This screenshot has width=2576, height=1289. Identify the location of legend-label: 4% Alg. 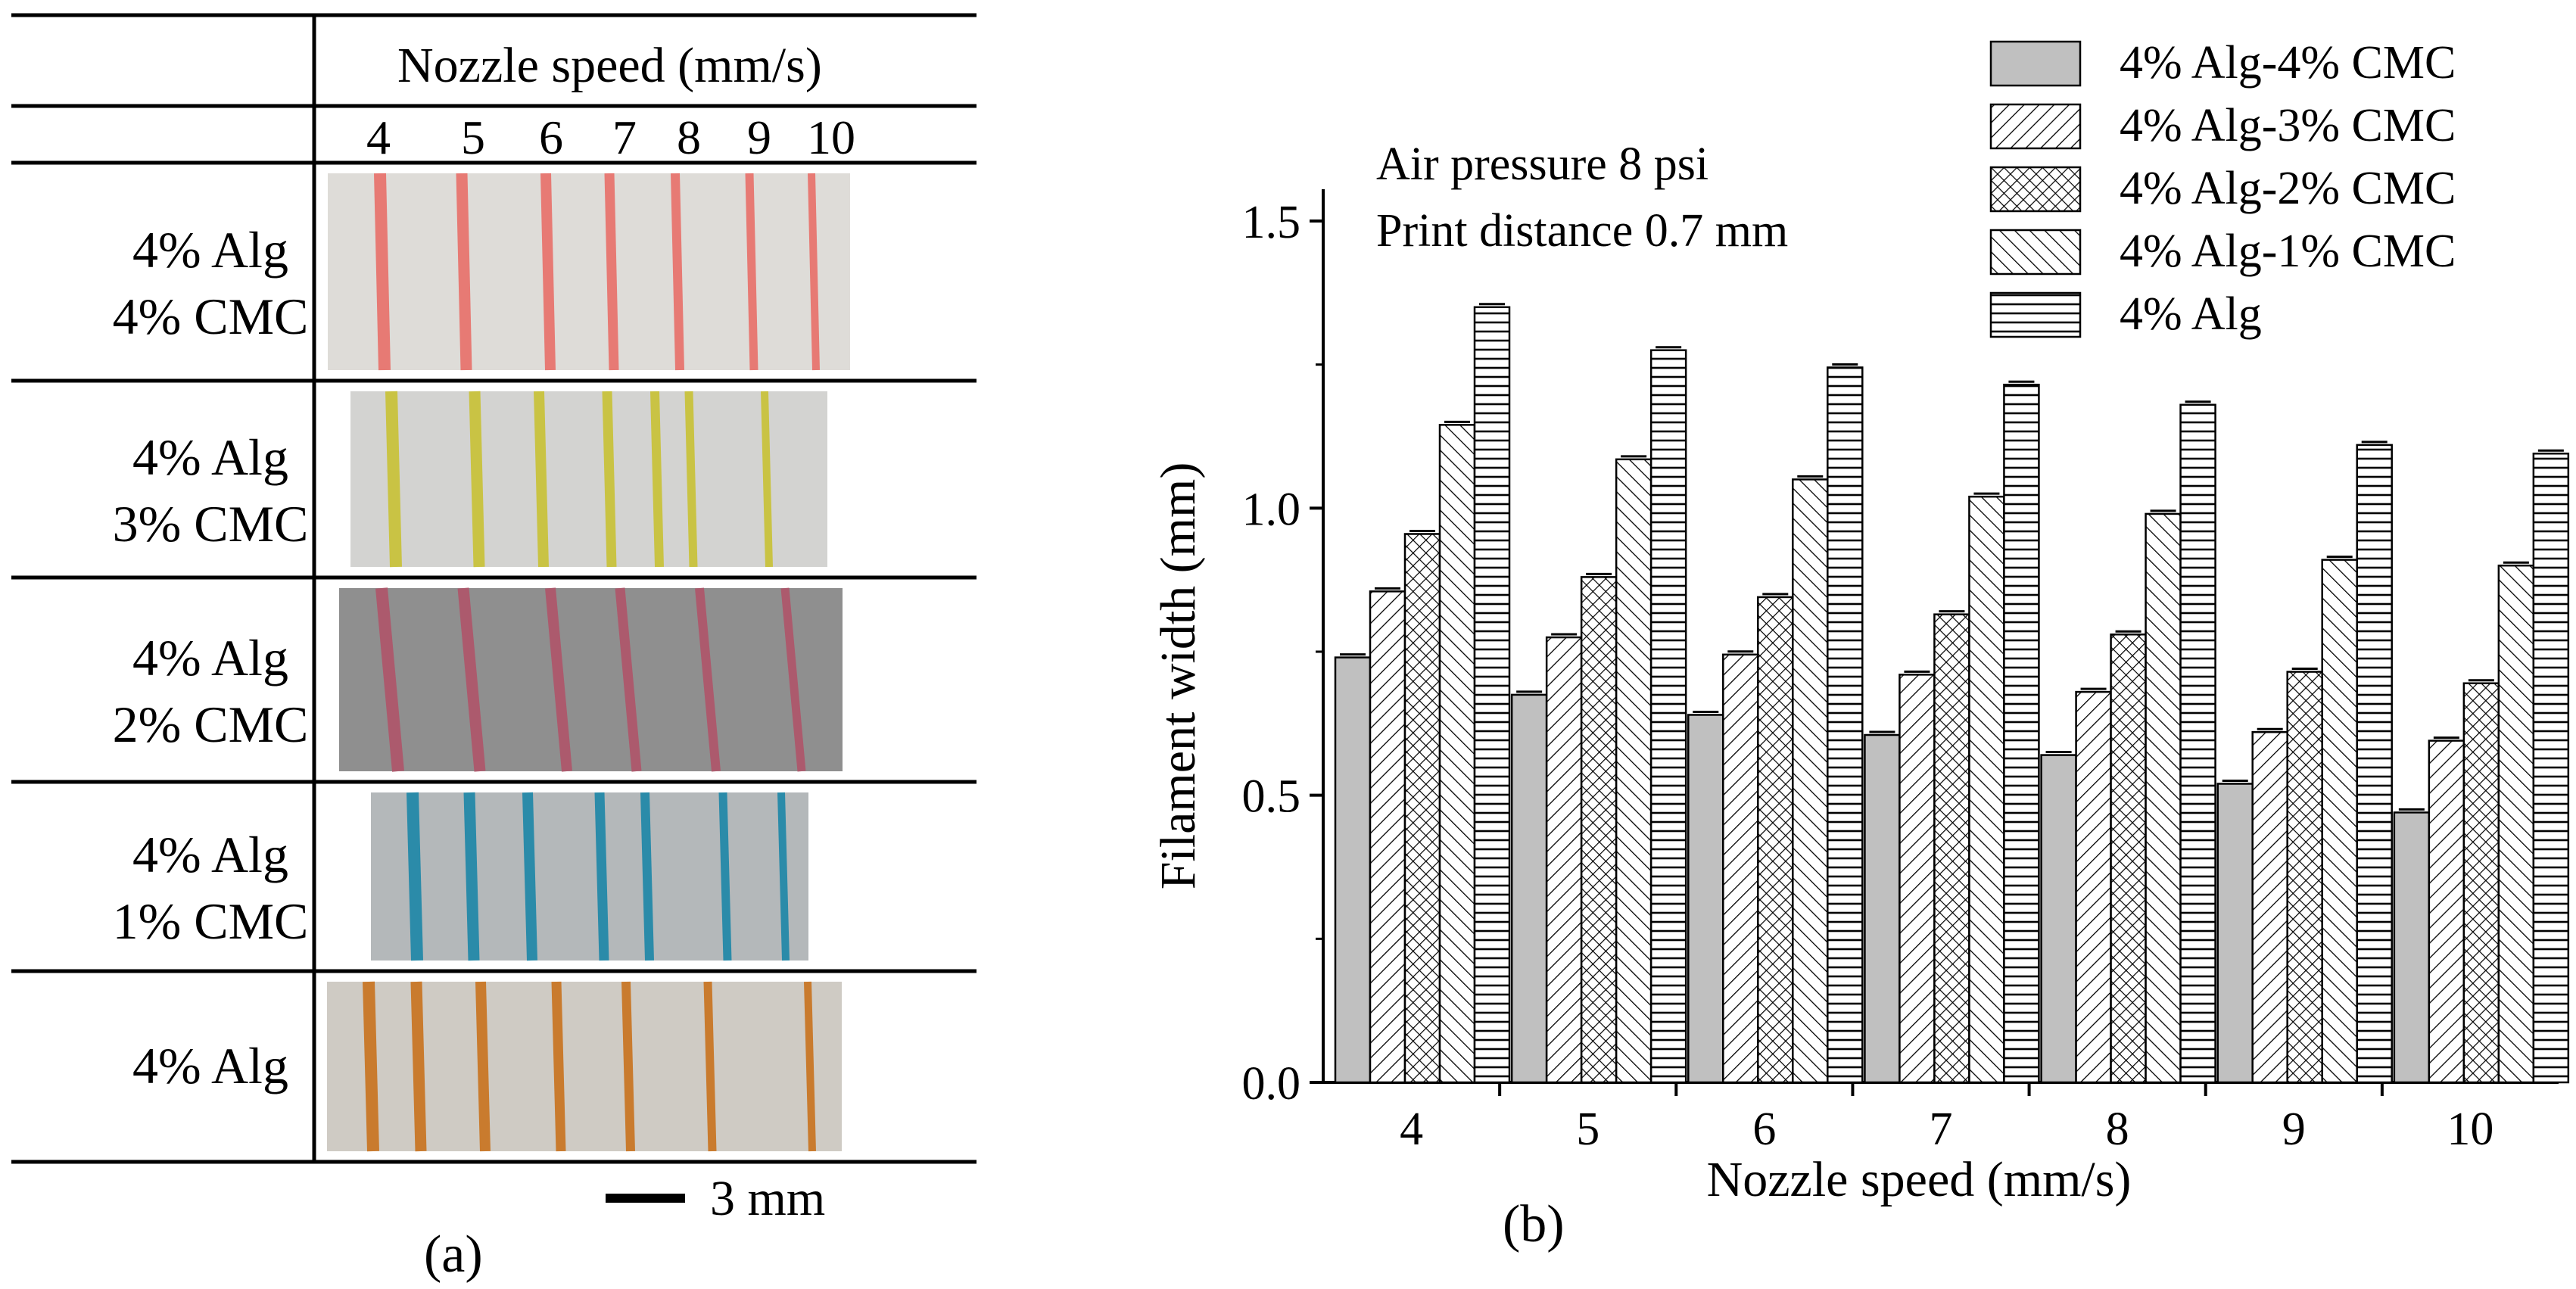
(2191, 314).